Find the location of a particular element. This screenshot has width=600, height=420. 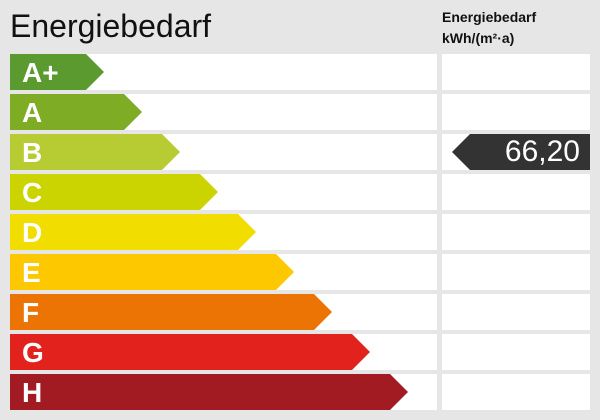

unit-label-line2: kWh/(m²·a) is located at coordinates (478, 38).